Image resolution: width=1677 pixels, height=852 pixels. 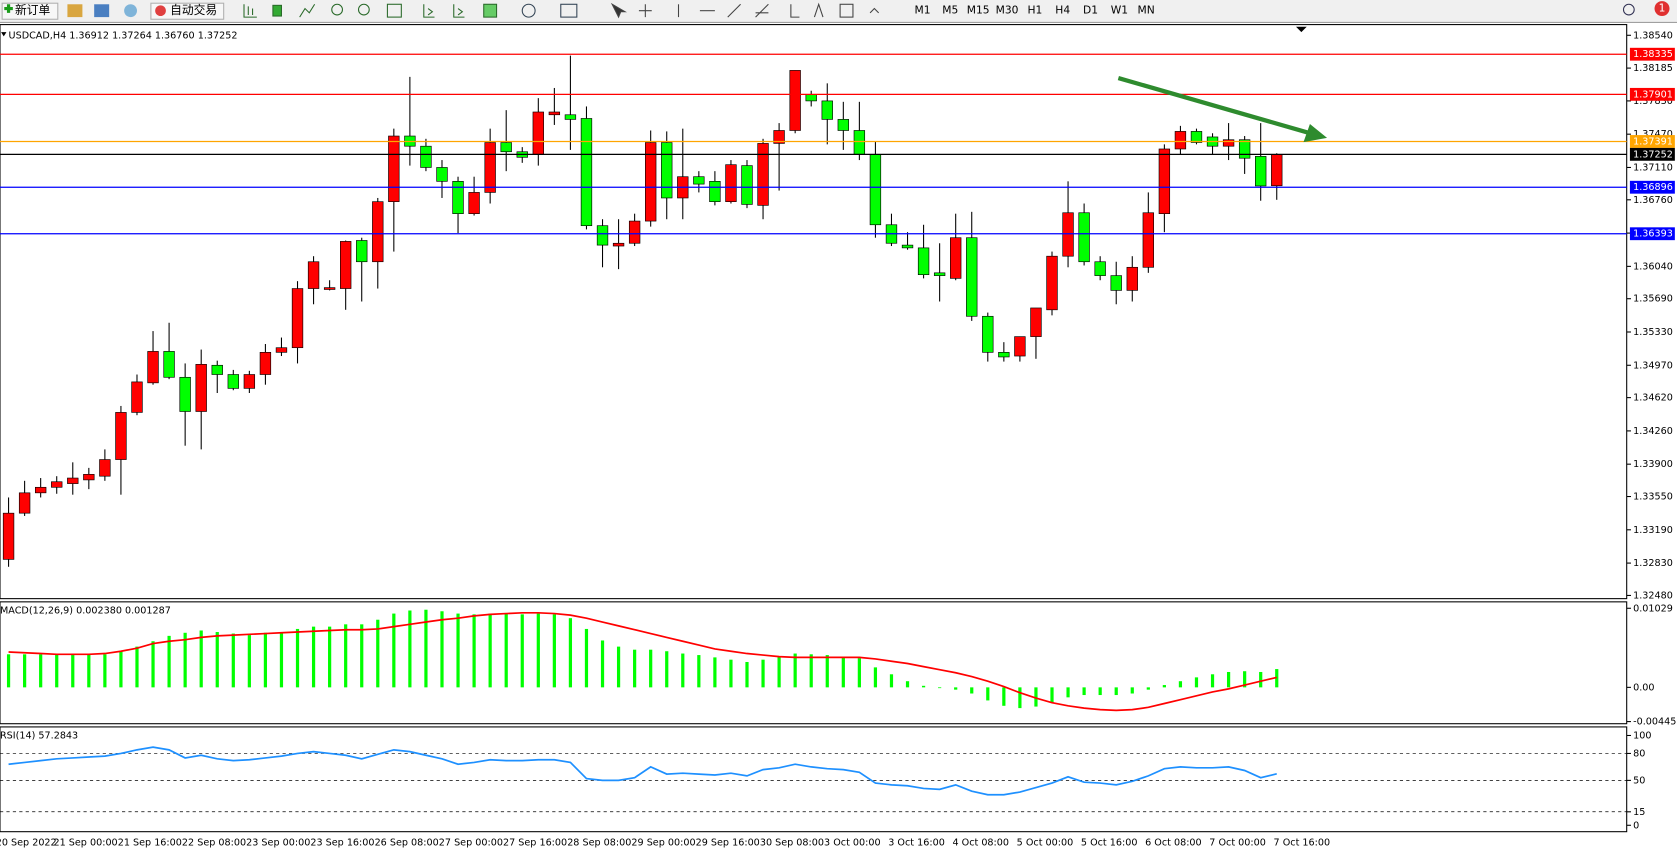 What do you see at coordinates (1653, 266) in the screenshot?
I see `y-tick-label: 1.36040` at bounding box center [1653, 266].